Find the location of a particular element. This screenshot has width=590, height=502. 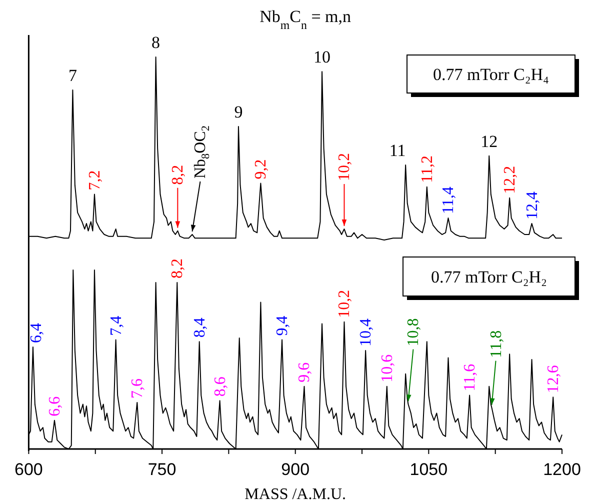

annotation: 12,2 is located at coordinates (509, 180).